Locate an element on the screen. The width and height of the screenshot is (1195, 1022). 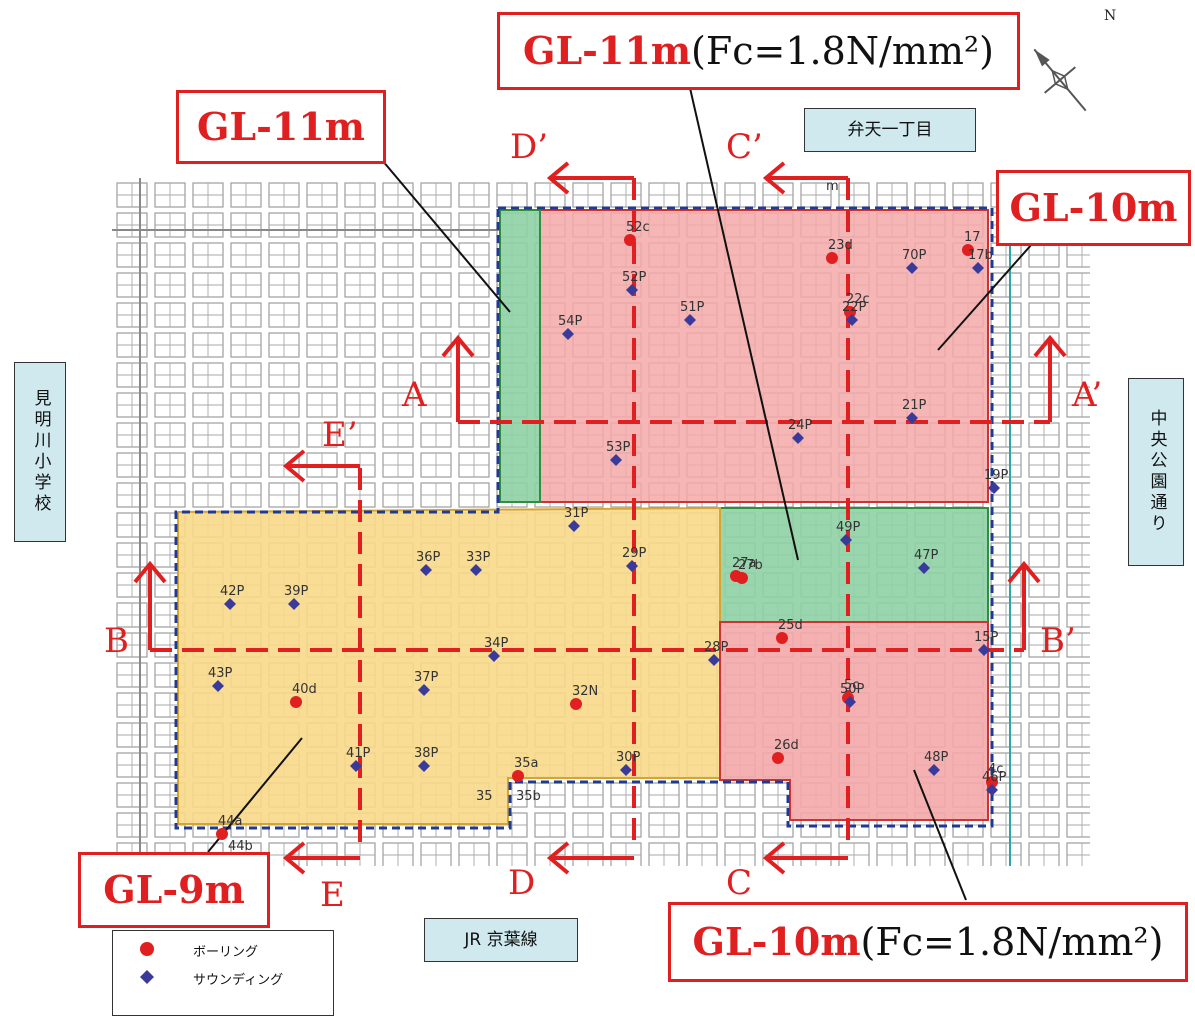
callout-top-right: GL-10m is located at coordinates (1093, 208).